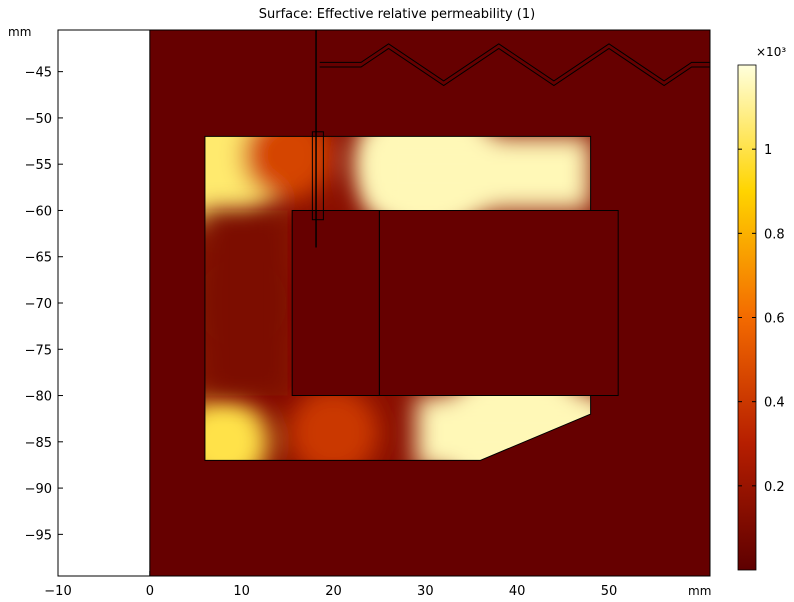 The width and height of the screenshot is (794, 602). I want to click on x-tick-label: 30, so click(425, 591).